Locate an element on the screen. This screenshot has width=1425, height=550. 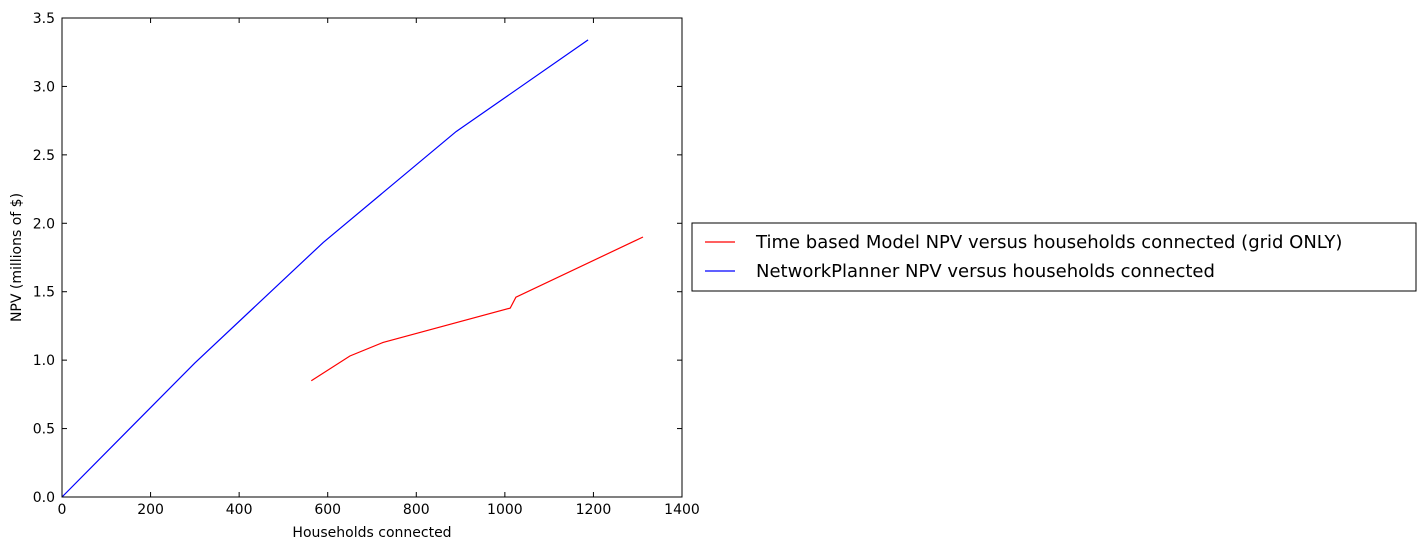
x-tick-label: 1200 is located at coordinates (594, 510).